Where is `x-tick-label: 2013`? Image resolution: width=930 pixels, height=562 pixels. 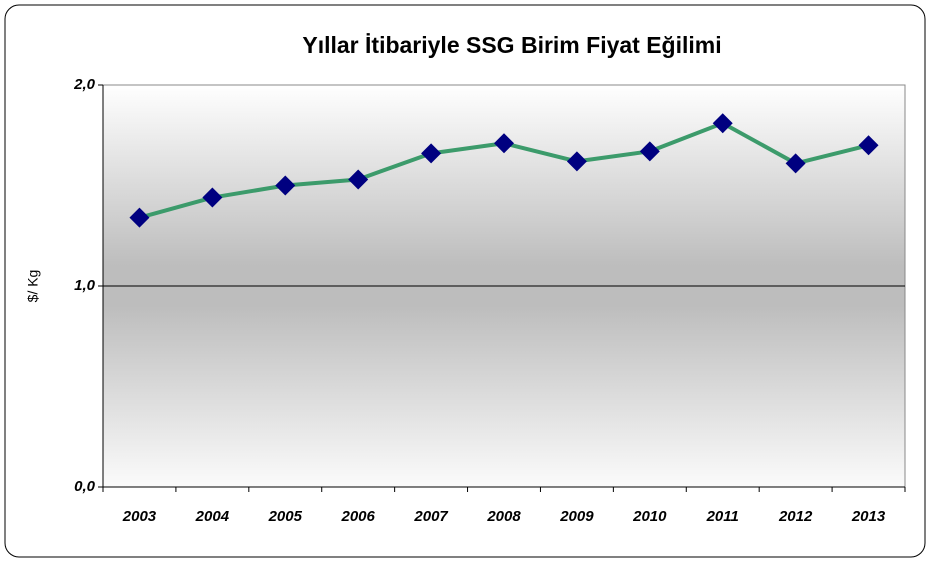
x-tick-label: 2013 is located at coordinates (868, 516).